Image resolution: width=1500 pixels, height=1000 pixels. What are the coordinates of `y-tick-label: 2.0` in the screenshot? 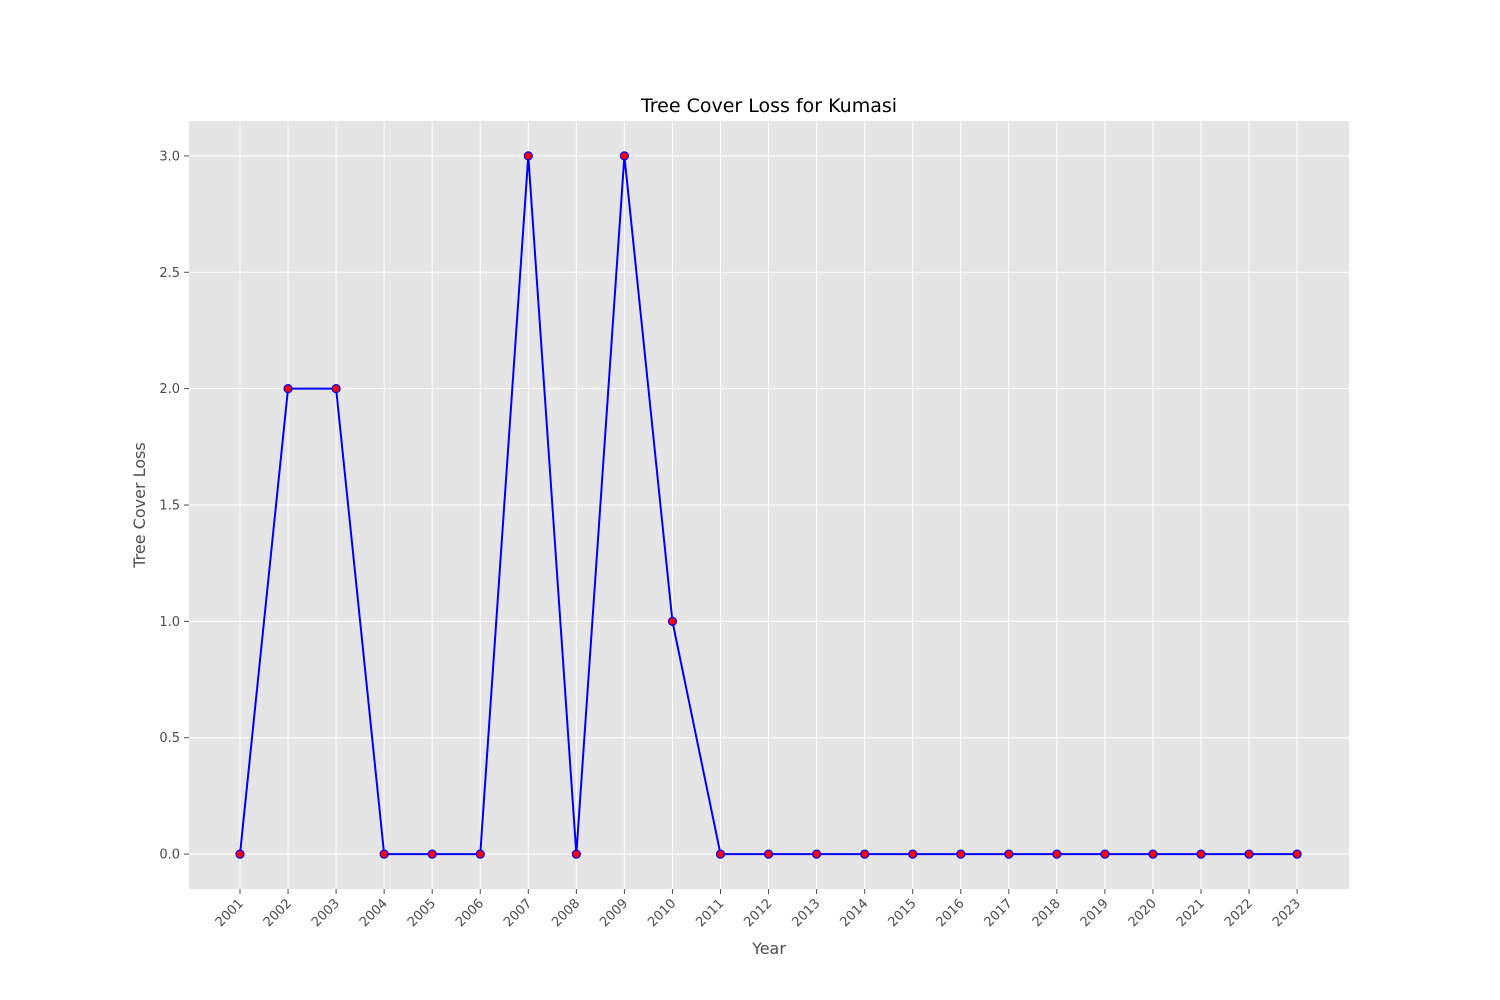 It's located at (169, 389).